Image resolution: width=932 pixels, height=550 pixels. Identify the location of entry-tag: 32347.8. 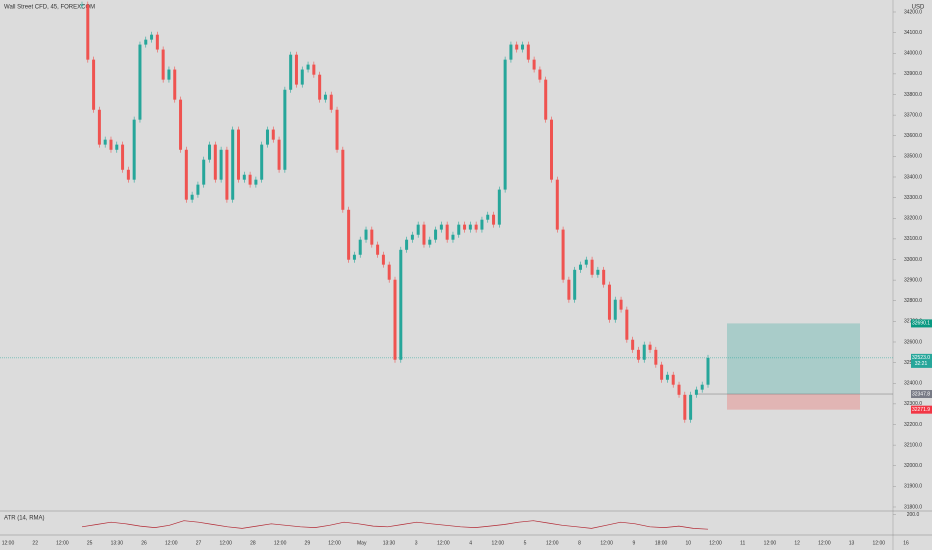
(921, 394).